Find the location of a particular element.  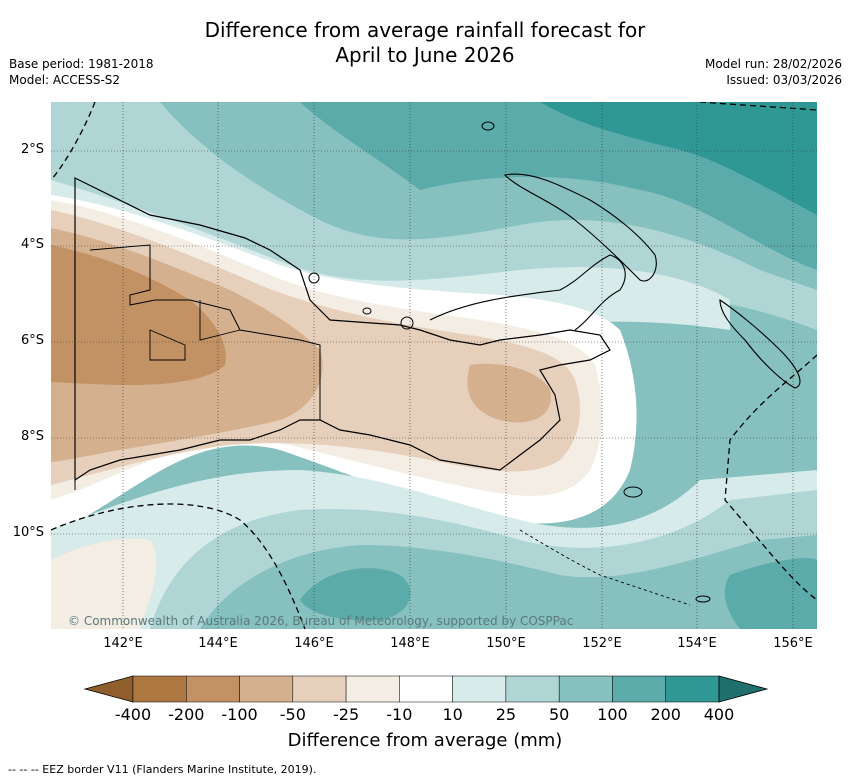

meta-right: Model run: 28/02/2026 Issued: 03/03/2026 is located at coordinates (773, 72).